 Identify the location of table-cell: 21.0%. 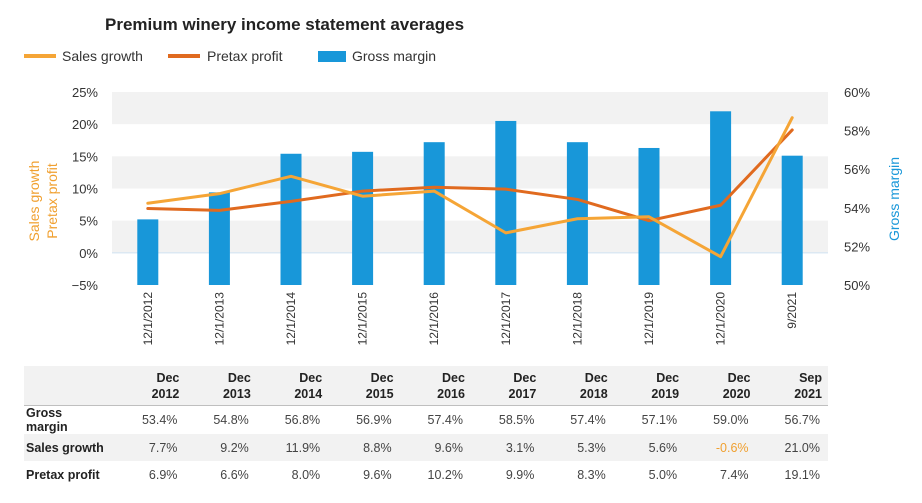
(802, 447).